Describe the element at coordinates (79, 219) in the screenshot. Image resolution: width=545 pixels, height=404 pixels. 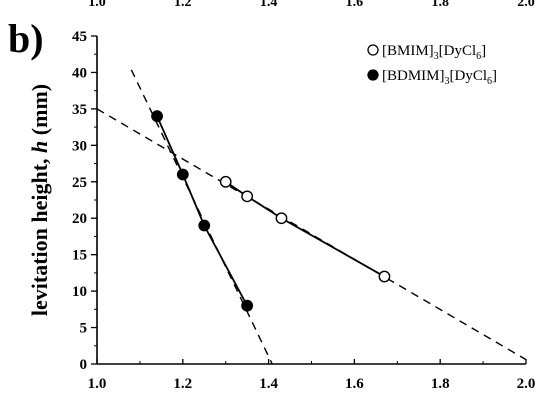
I see `y-tick-label: 20` at that location.